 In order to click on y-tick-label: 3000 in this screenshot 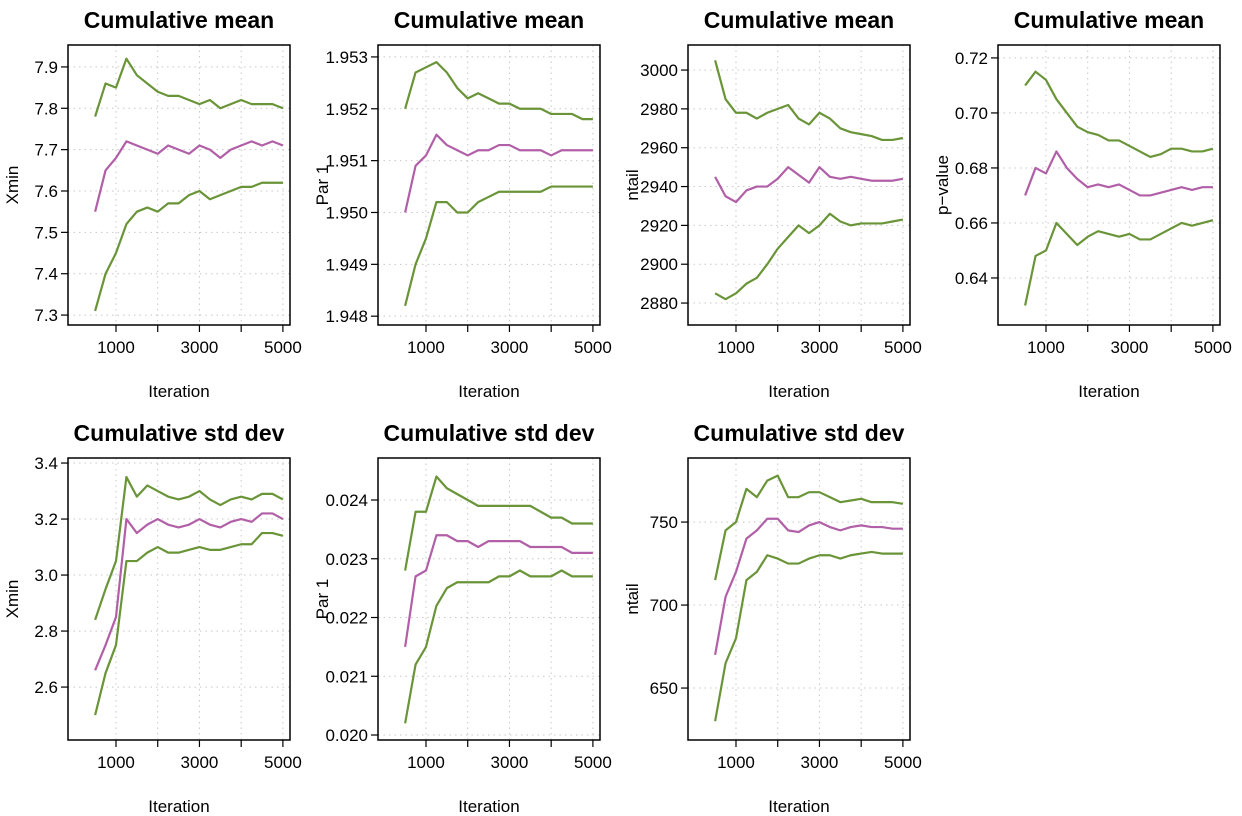, I will do `click(659, 70)`.